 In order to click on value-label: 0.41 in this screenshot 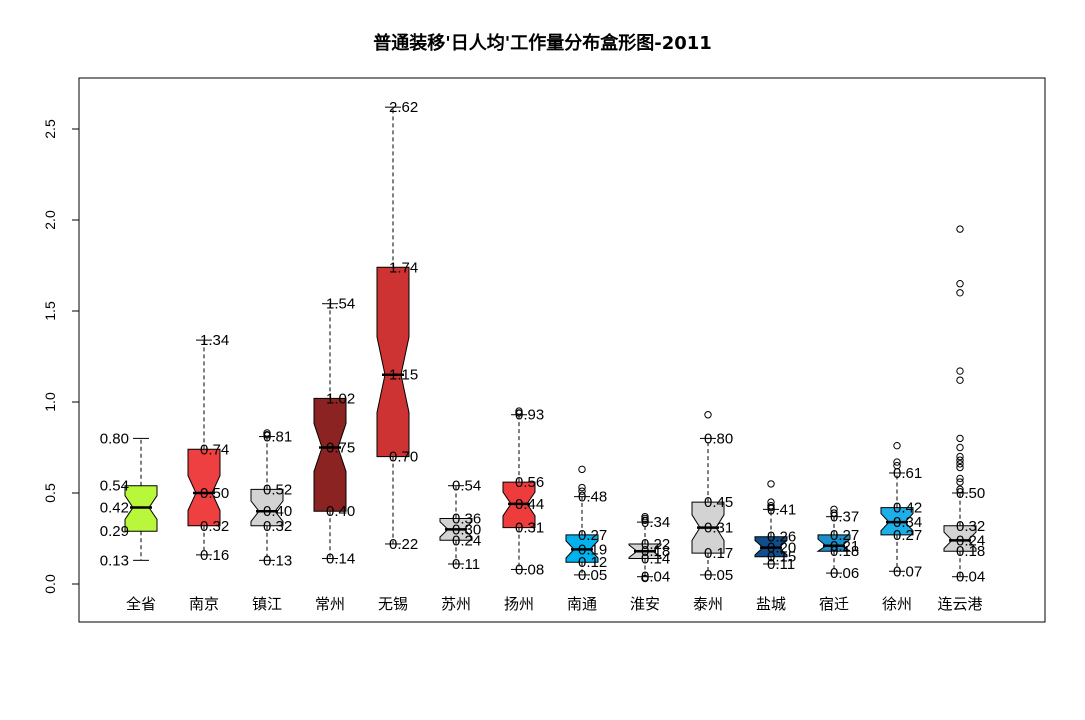, I will do `click(781, 509)`.